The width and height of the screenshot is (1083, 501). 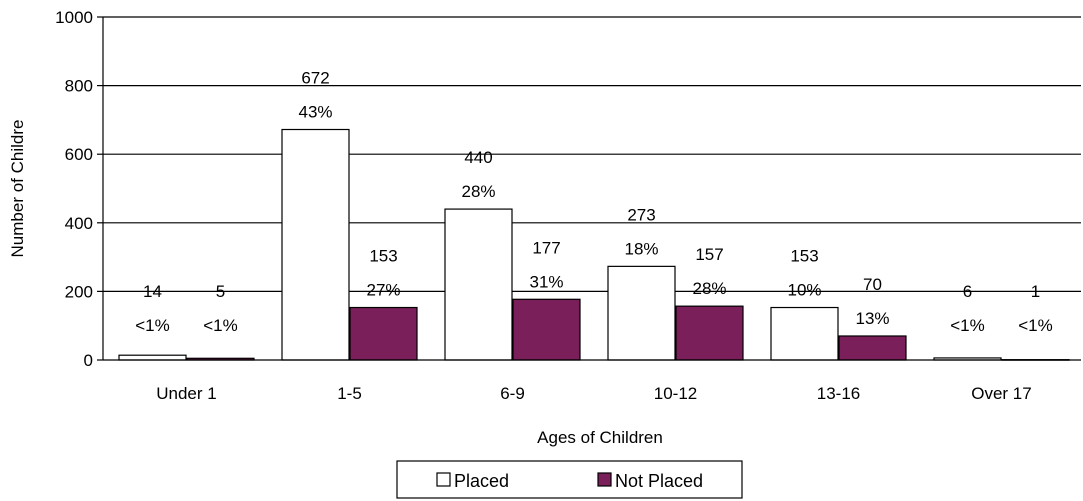 What do you see at coordinates (220, 291) in the screenshot?
I see `data-label-count: 5` at bounding box center [220, 291].